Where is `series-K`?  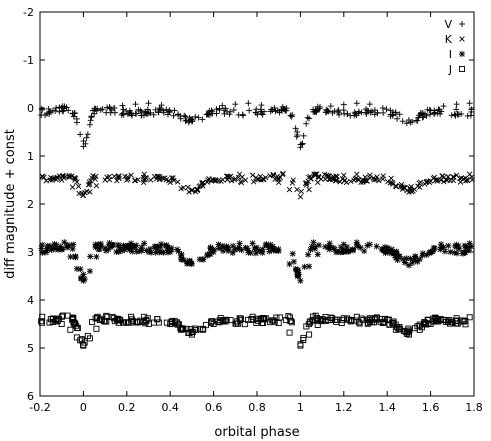
series-K is located at coordinates (257, 185).